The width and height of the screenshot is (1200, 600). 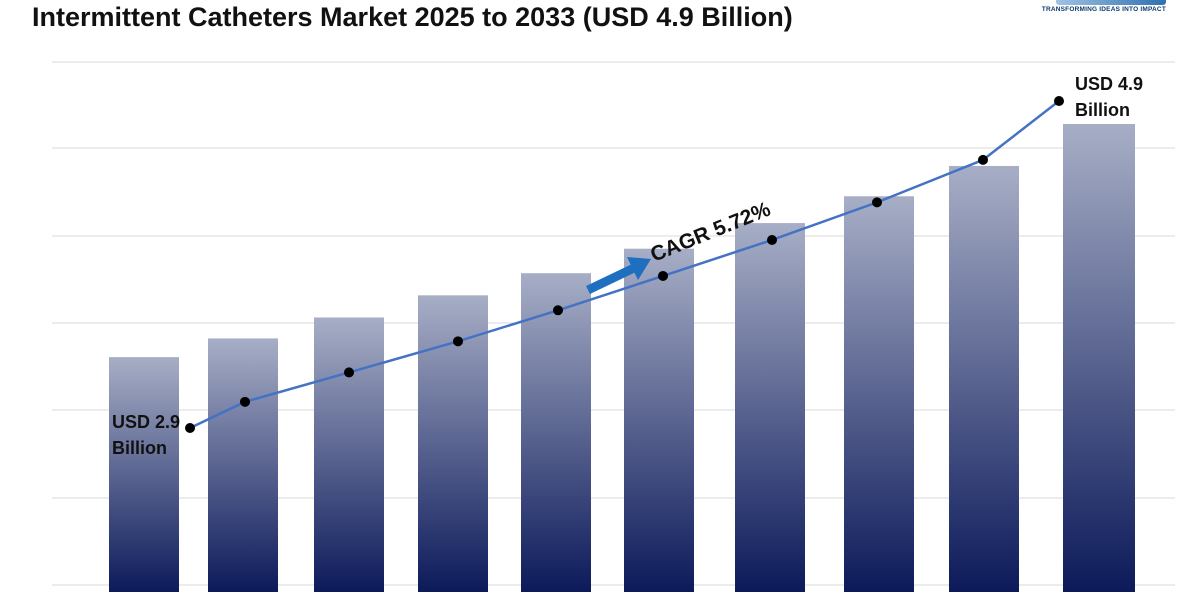 I want to click on start-value-line1: USD 2.9, so click(x=146, y=422).